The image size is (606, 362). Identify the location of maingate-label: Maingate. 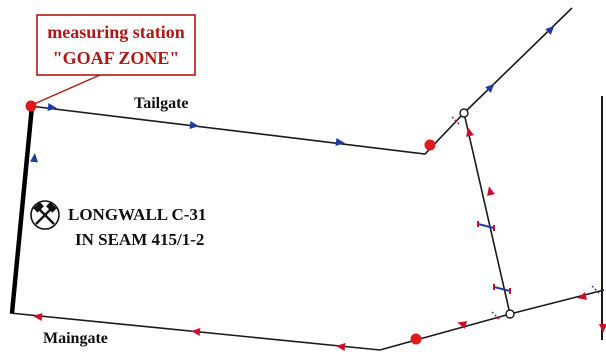
(75, 338).